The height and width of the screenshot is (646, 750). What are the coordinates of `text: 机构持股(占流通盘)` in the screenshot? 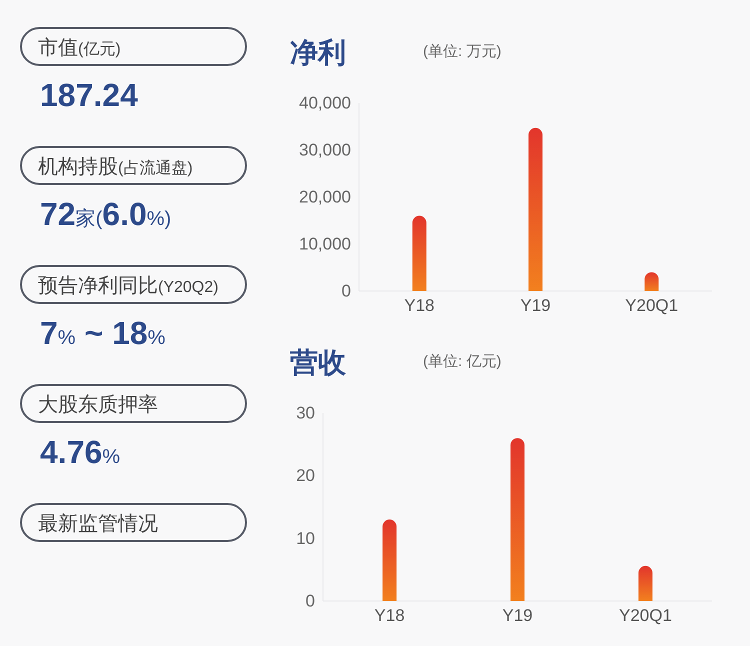 It's located at (115, 167).